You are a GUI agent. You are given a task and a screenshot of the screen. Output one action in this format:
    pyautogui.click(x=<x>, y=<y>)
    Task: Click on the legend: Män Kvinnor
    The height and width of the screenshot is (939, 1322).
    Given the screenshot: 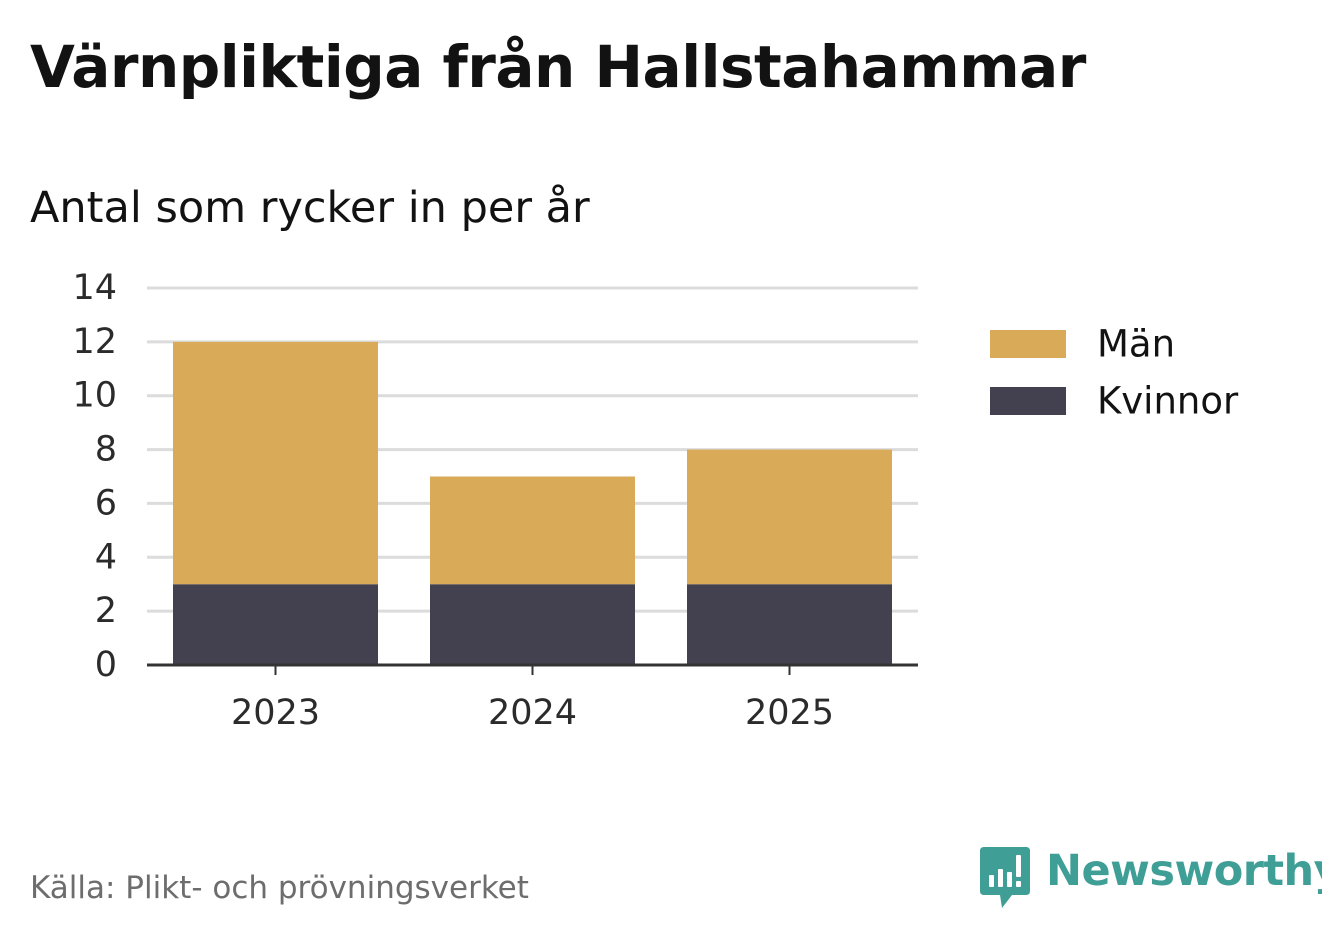 What is the action you would take?
    pyautogui.click(x=1114, y=373)
    